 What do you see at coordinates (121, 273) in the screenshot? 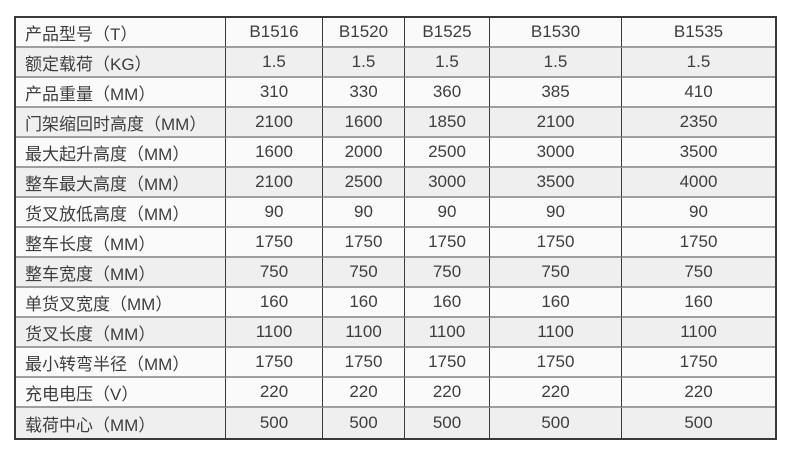
I see `spec-label-cell: 整车宽度（MM）` at bounding box center [121, 273].